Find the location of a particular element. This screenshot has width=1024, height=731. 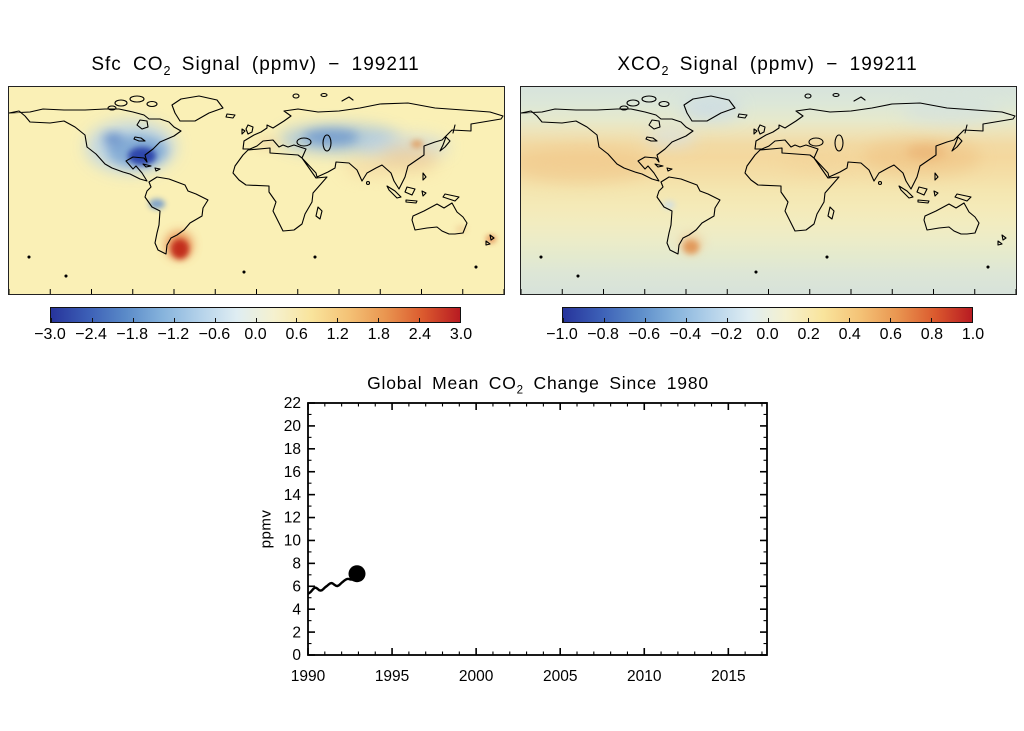

colorbar-tick-label: −1.0 is located at coordinates (562, 334).